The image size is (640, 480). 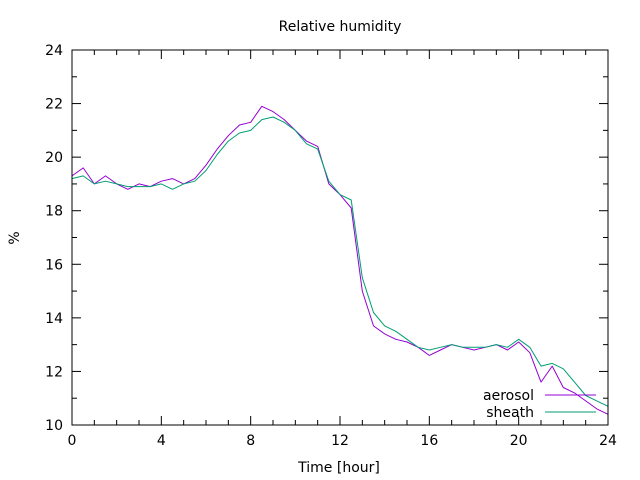 I want to click on legend-label-aerosol: aerosol, so click(x=508, y=396).